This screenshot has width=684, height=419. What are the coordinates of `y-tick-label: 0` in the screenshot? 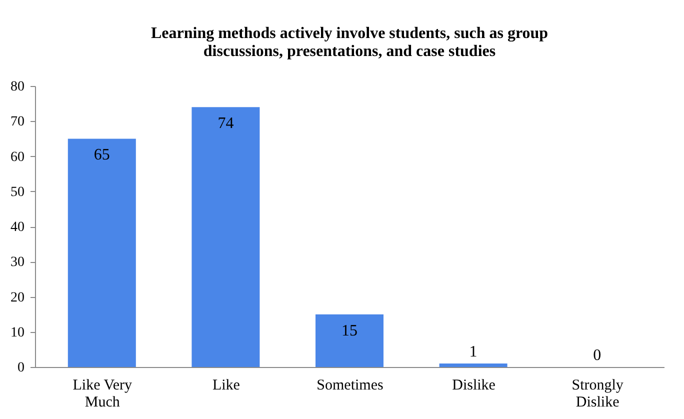 It's located at (21, 368).